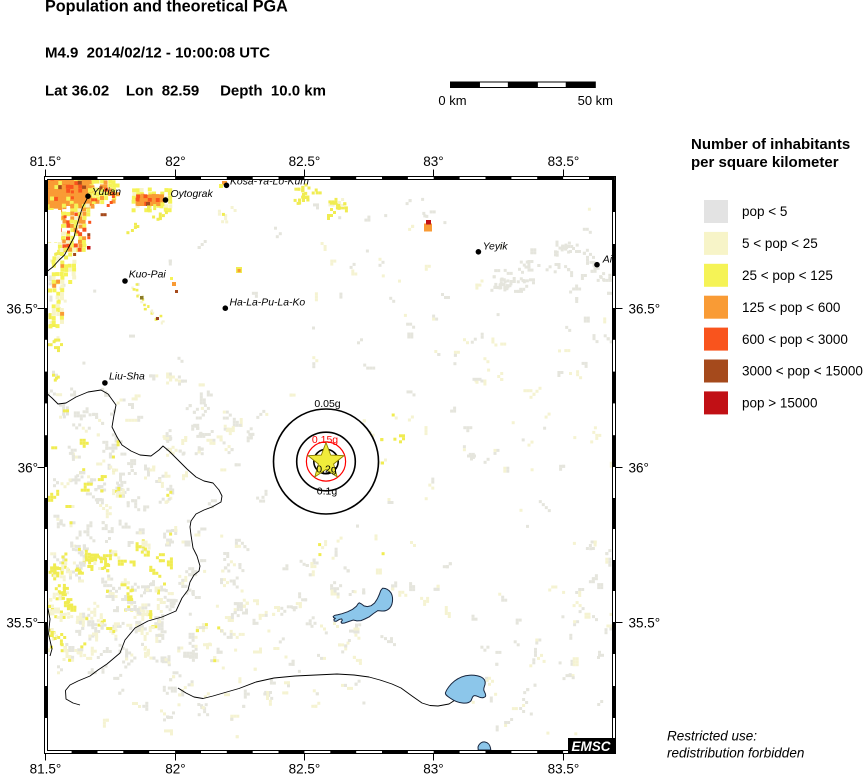  I want to click on svg-text: Number of inhabitants, so click(770, 144).